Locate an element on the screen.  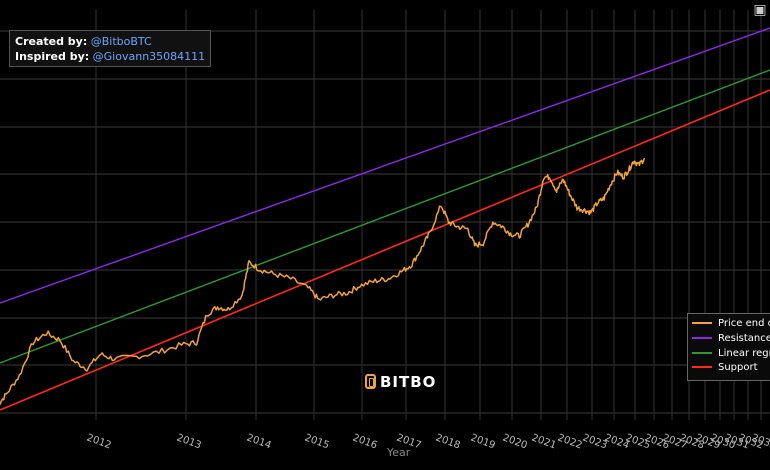
legend-label-price: Price end o is located at coordinates (744, 323).